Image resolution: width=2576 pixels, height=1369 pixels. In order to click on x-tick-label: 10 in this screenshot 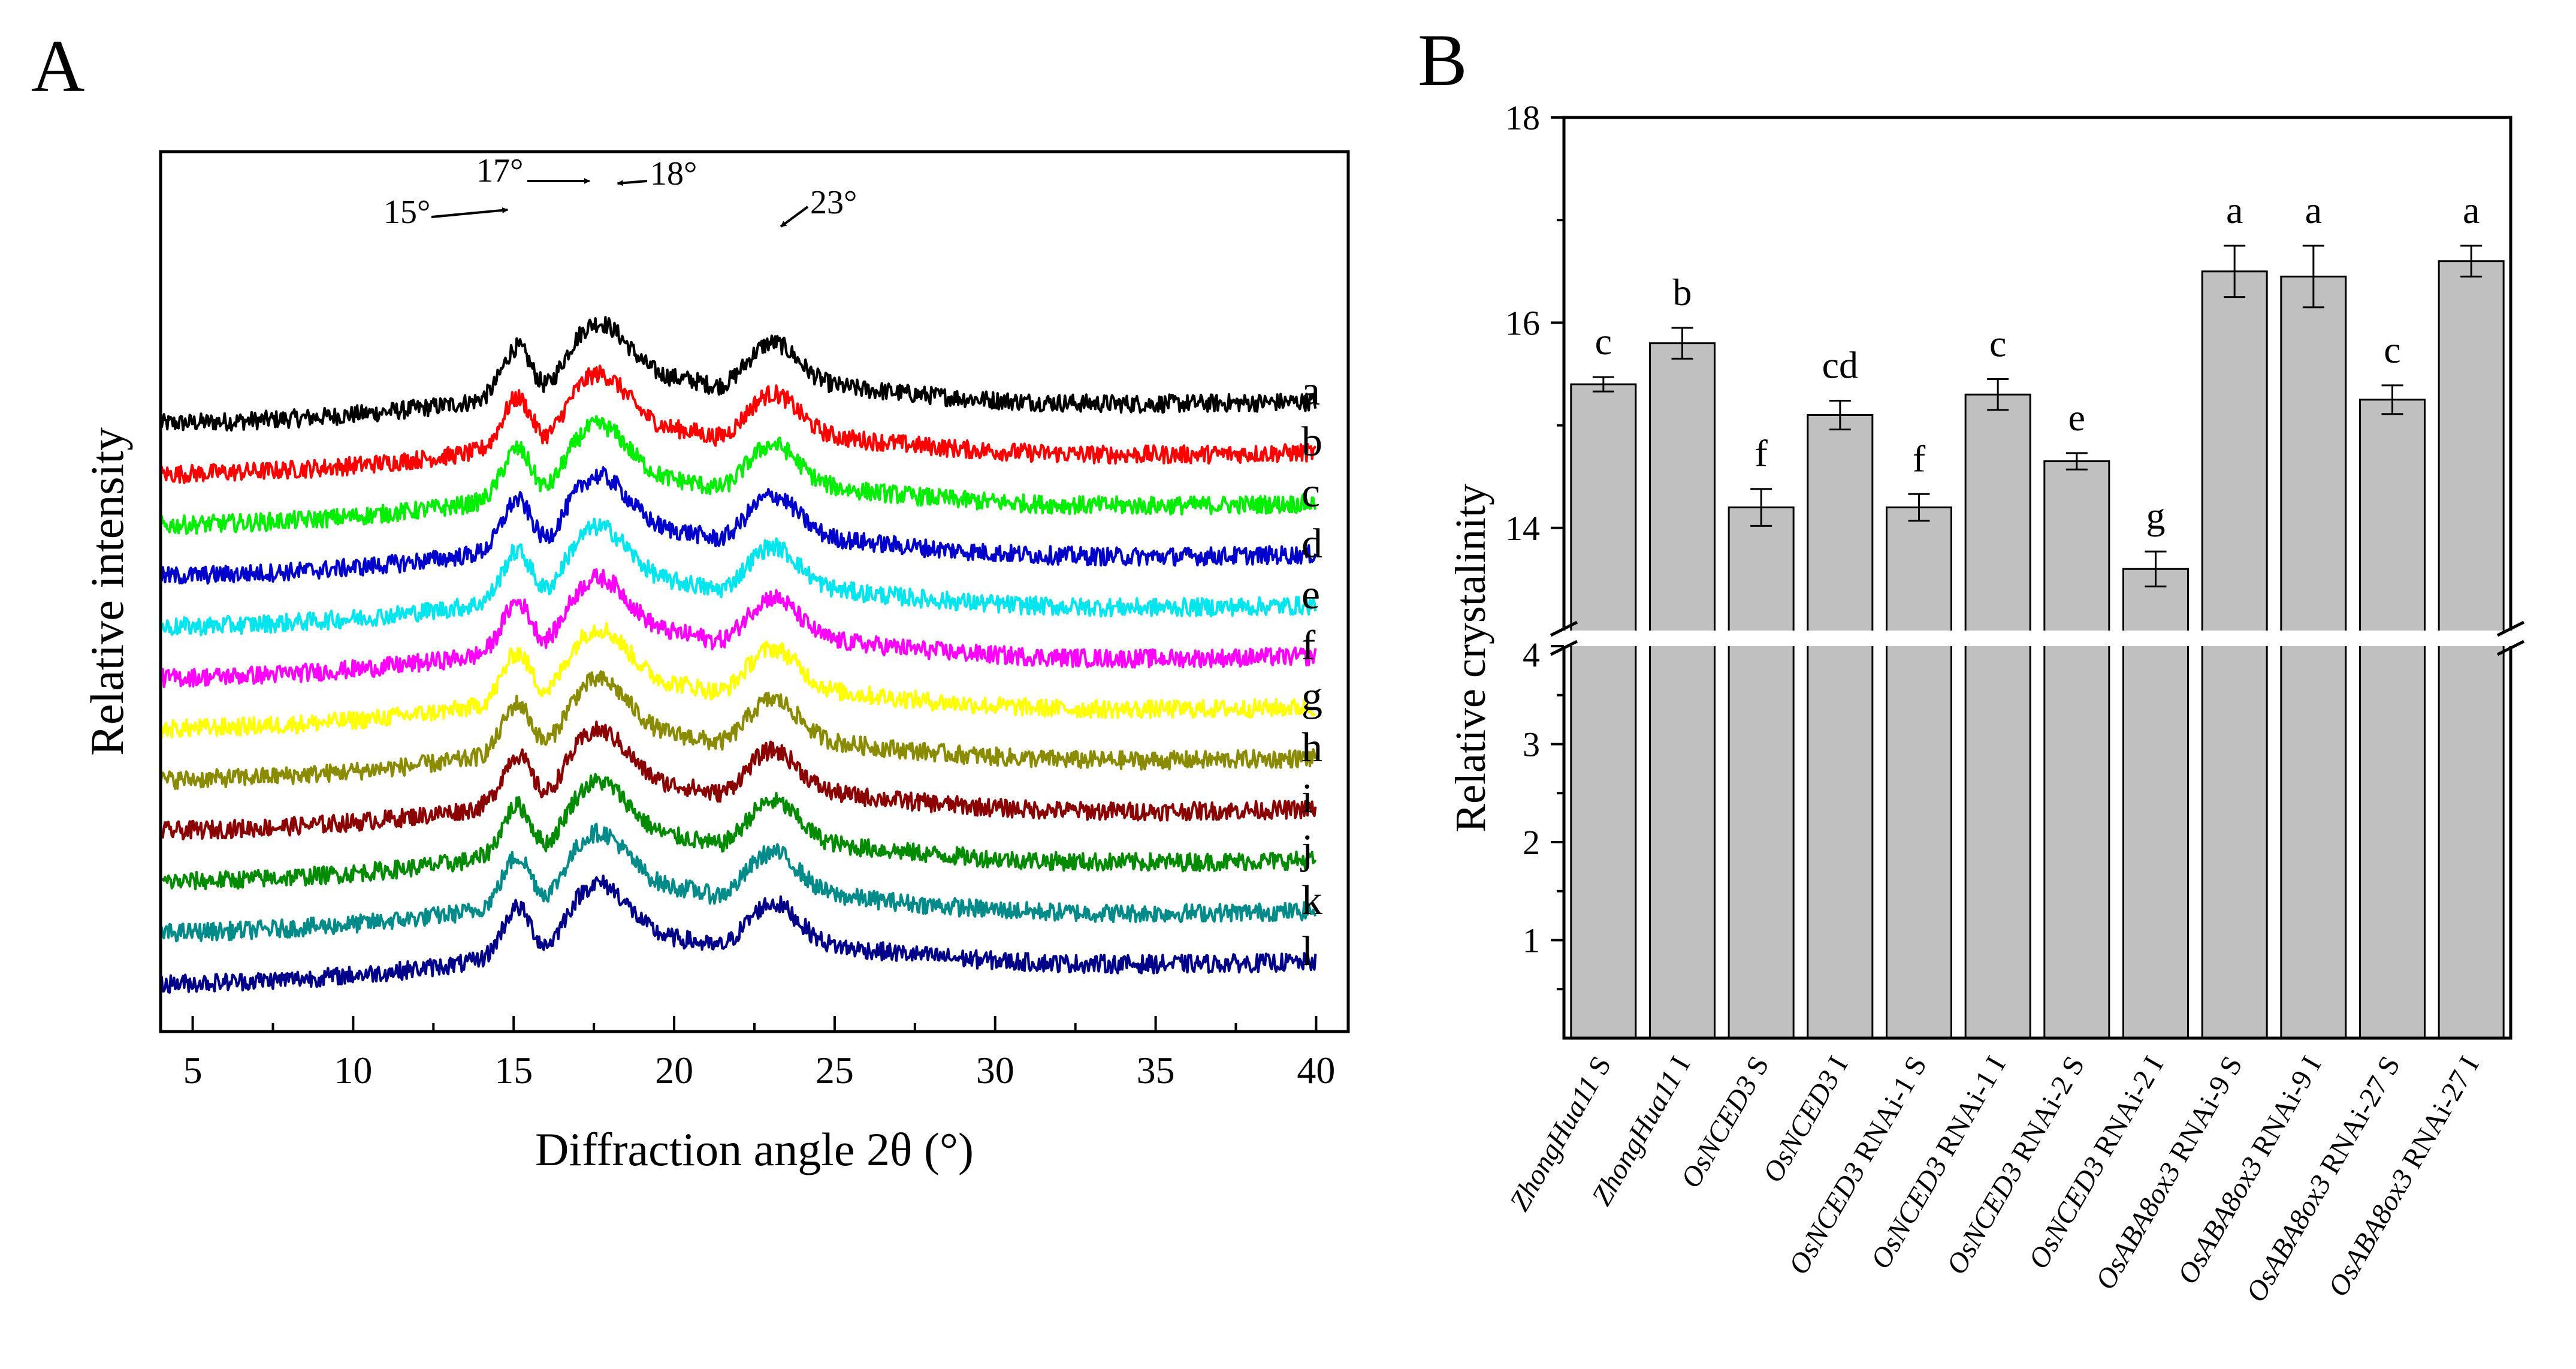, I will do `click(353, 1070)`.